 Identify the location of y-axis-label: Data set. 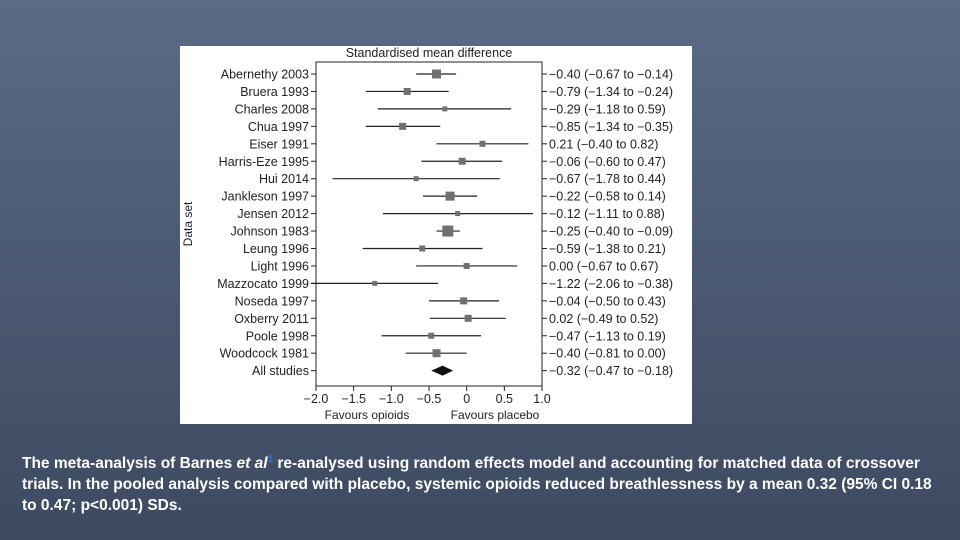
(188, 223).